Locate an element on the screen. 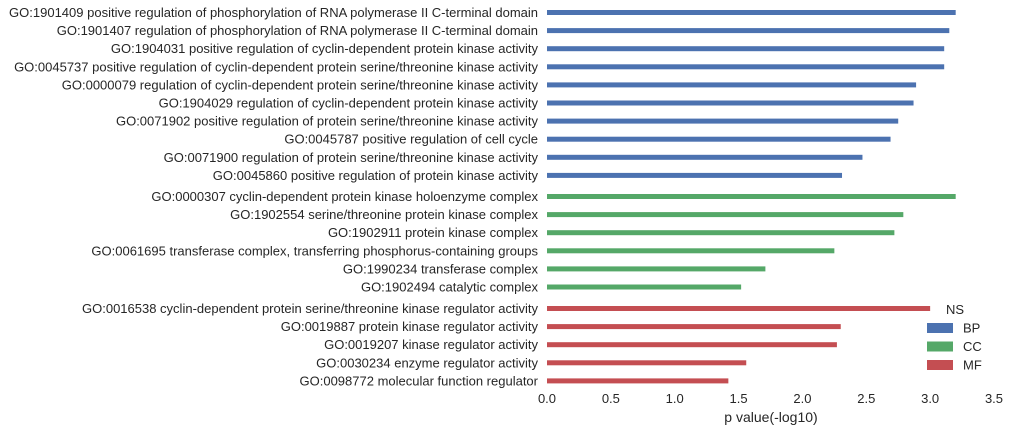  x-tick-label: 3.5 is located at coordinates (994, 398).